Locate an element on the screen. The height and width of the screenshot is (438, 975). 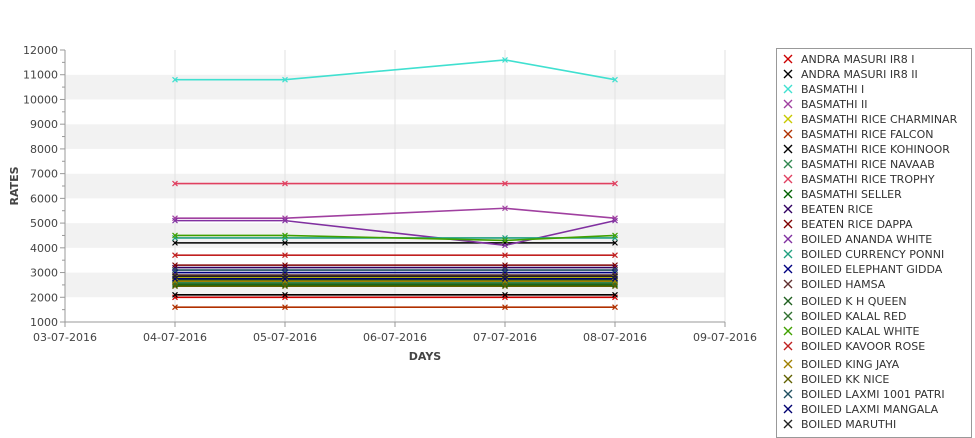
legend-item: BASMATHI RICE KOHINOOR is located at coordinates (874, 149).